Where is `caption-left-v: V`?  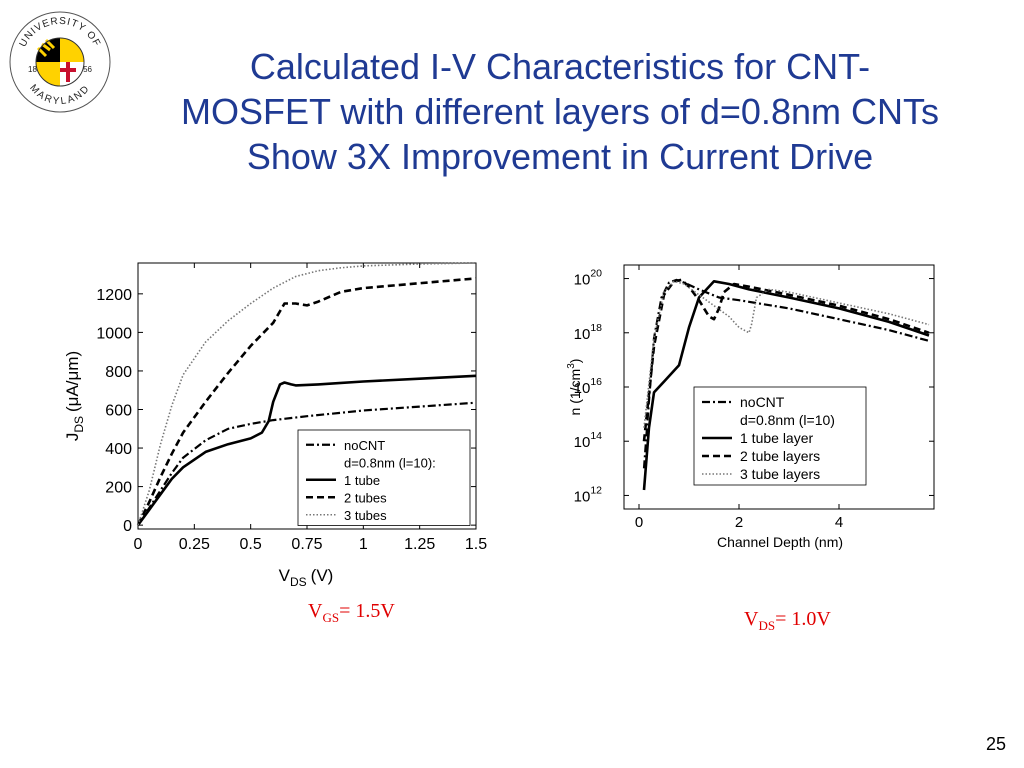
caption-left-v: V is located at coordinates (315, 611).